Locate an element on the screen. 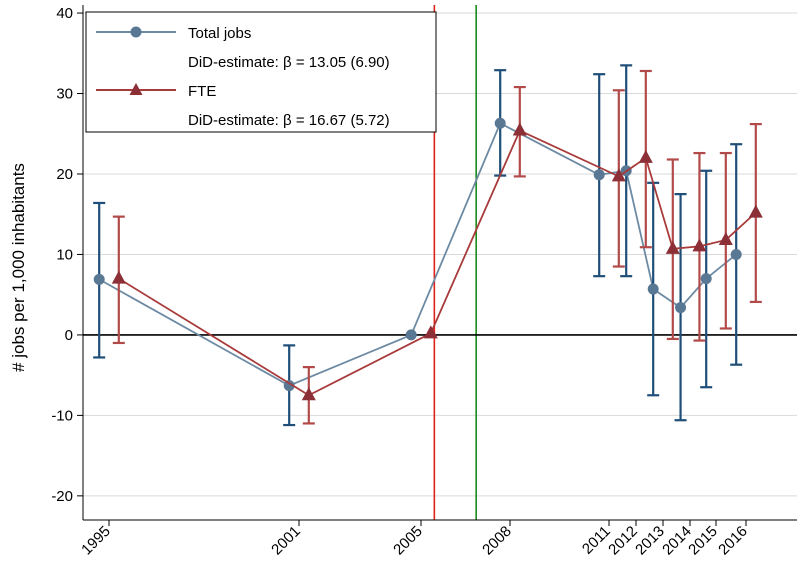 The height and width of the screenshot is (565, 797). legend-fte-label: FTE is located at coordinates (202, 91).